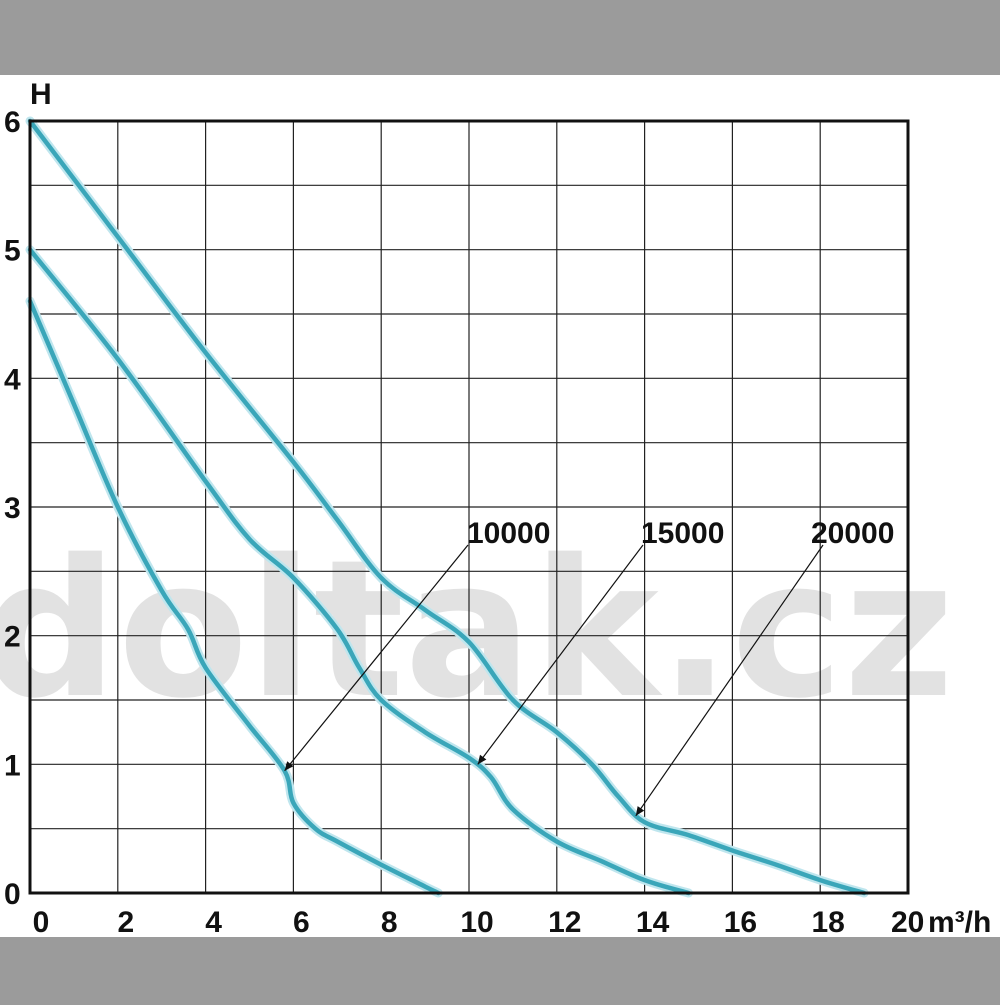  I want to click on y-tick-label: 4, so click(12, 379).